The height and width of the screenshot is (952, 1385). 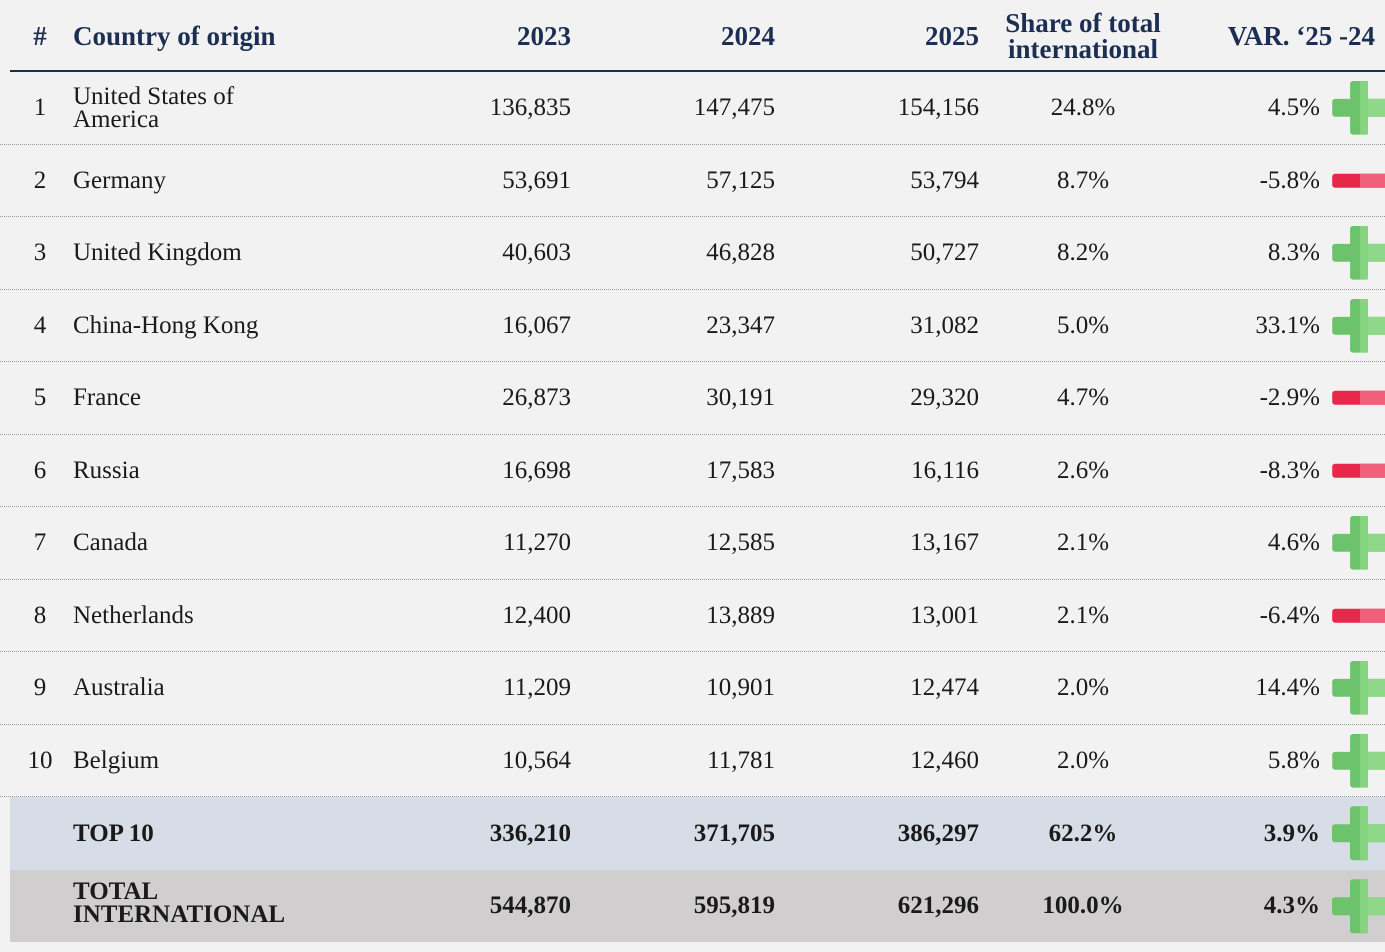 What do you see at coordinates (1290, 470) in the screenshot?
I see `table-cell-text: -8.3%` at bounding box center [1290, 470].